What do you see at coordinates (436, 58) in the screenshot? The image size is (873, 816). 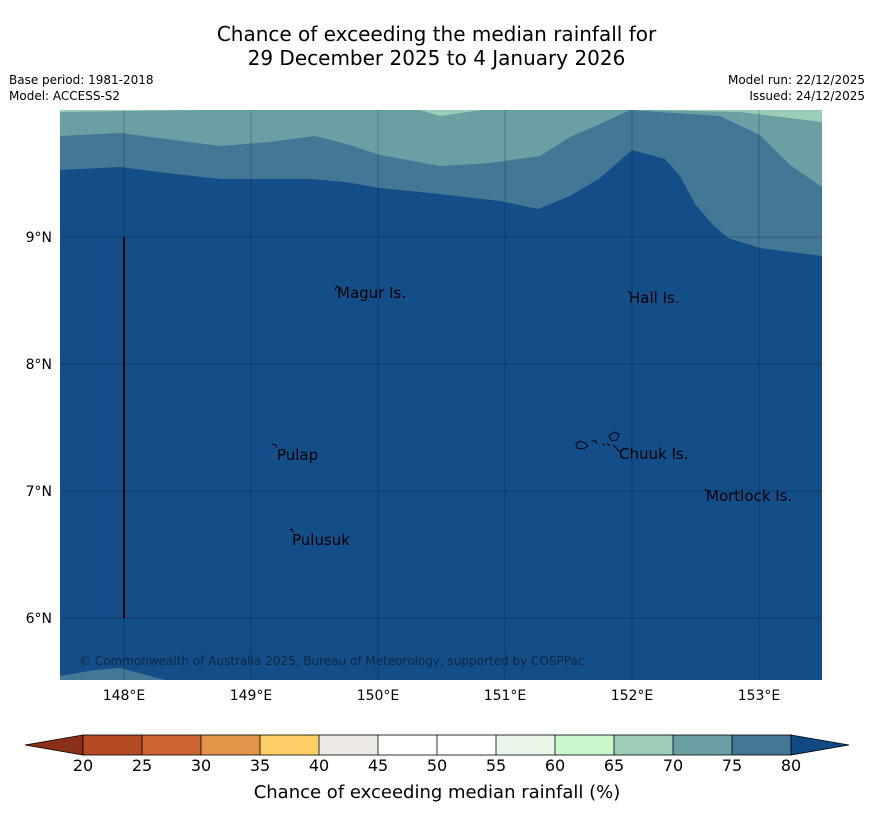 I see `map-title-line-2: 29 December 2025 to 4 January 2026` at bounding box center [436, 58].